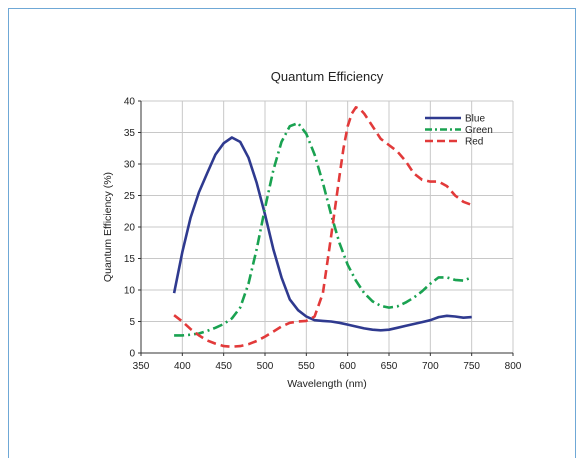 This screenshot has height=458, width=585. What do you see at coordinates (265, 366) in the screenshot?
I see `x-tick-label: 500` at bounding box center [265, 366].